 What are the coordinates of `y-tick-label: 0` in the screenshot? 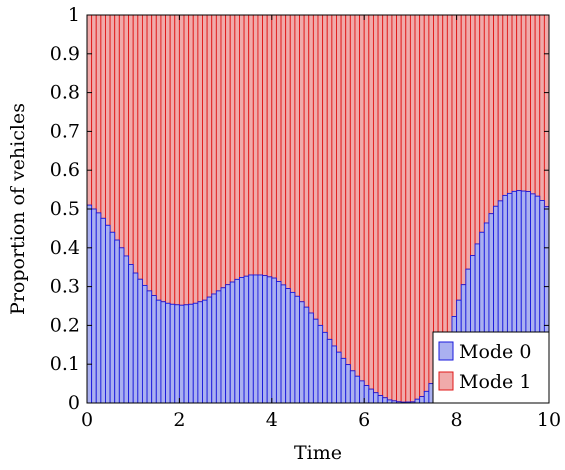 It's located at (74, 403).